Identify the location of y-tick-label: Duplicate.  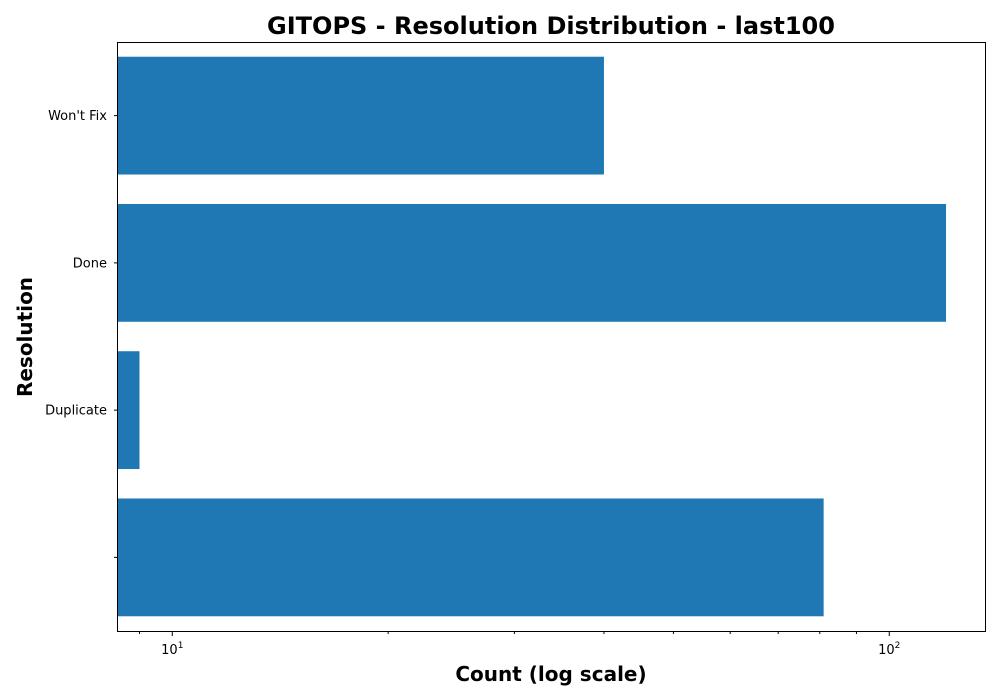
(76, 411).